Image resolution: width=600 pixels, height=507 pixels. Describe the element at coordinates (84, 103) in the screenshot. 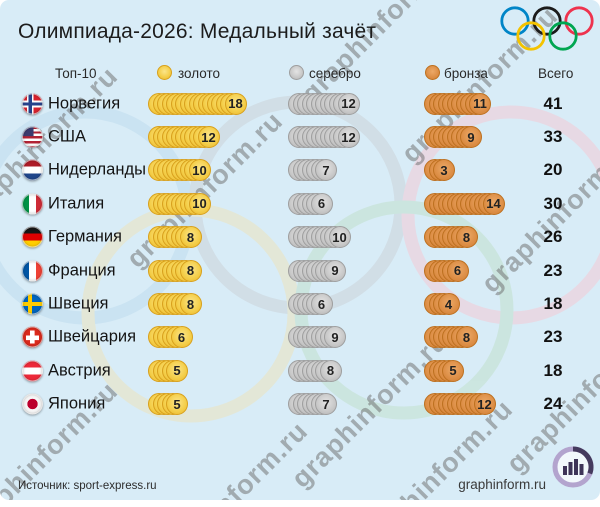

I see `country-name: Норвегия` at that location.